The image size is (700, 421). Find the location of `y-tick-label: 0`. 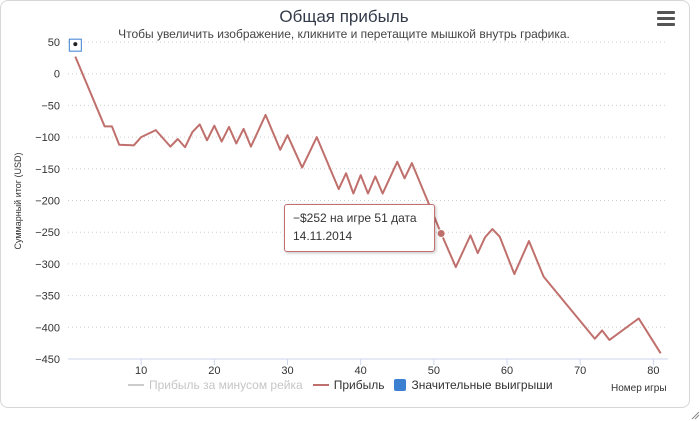

y-tick-label: 0 is located at coordinates (57, 75).